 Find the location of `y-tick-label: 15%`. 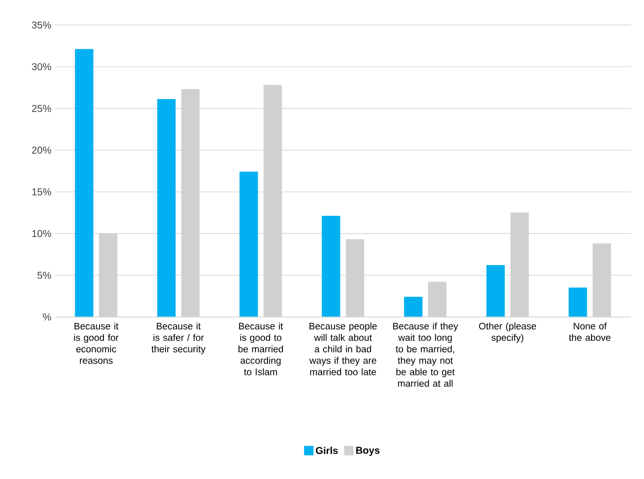

y-tick-label: 15% is located at coordinates (42, 192).